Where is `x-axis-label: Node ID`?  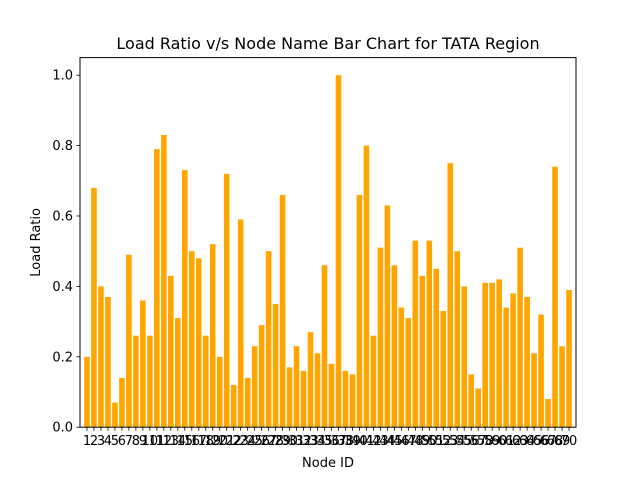
x-axis-label: Node ID is located at coordinates (328, 463).